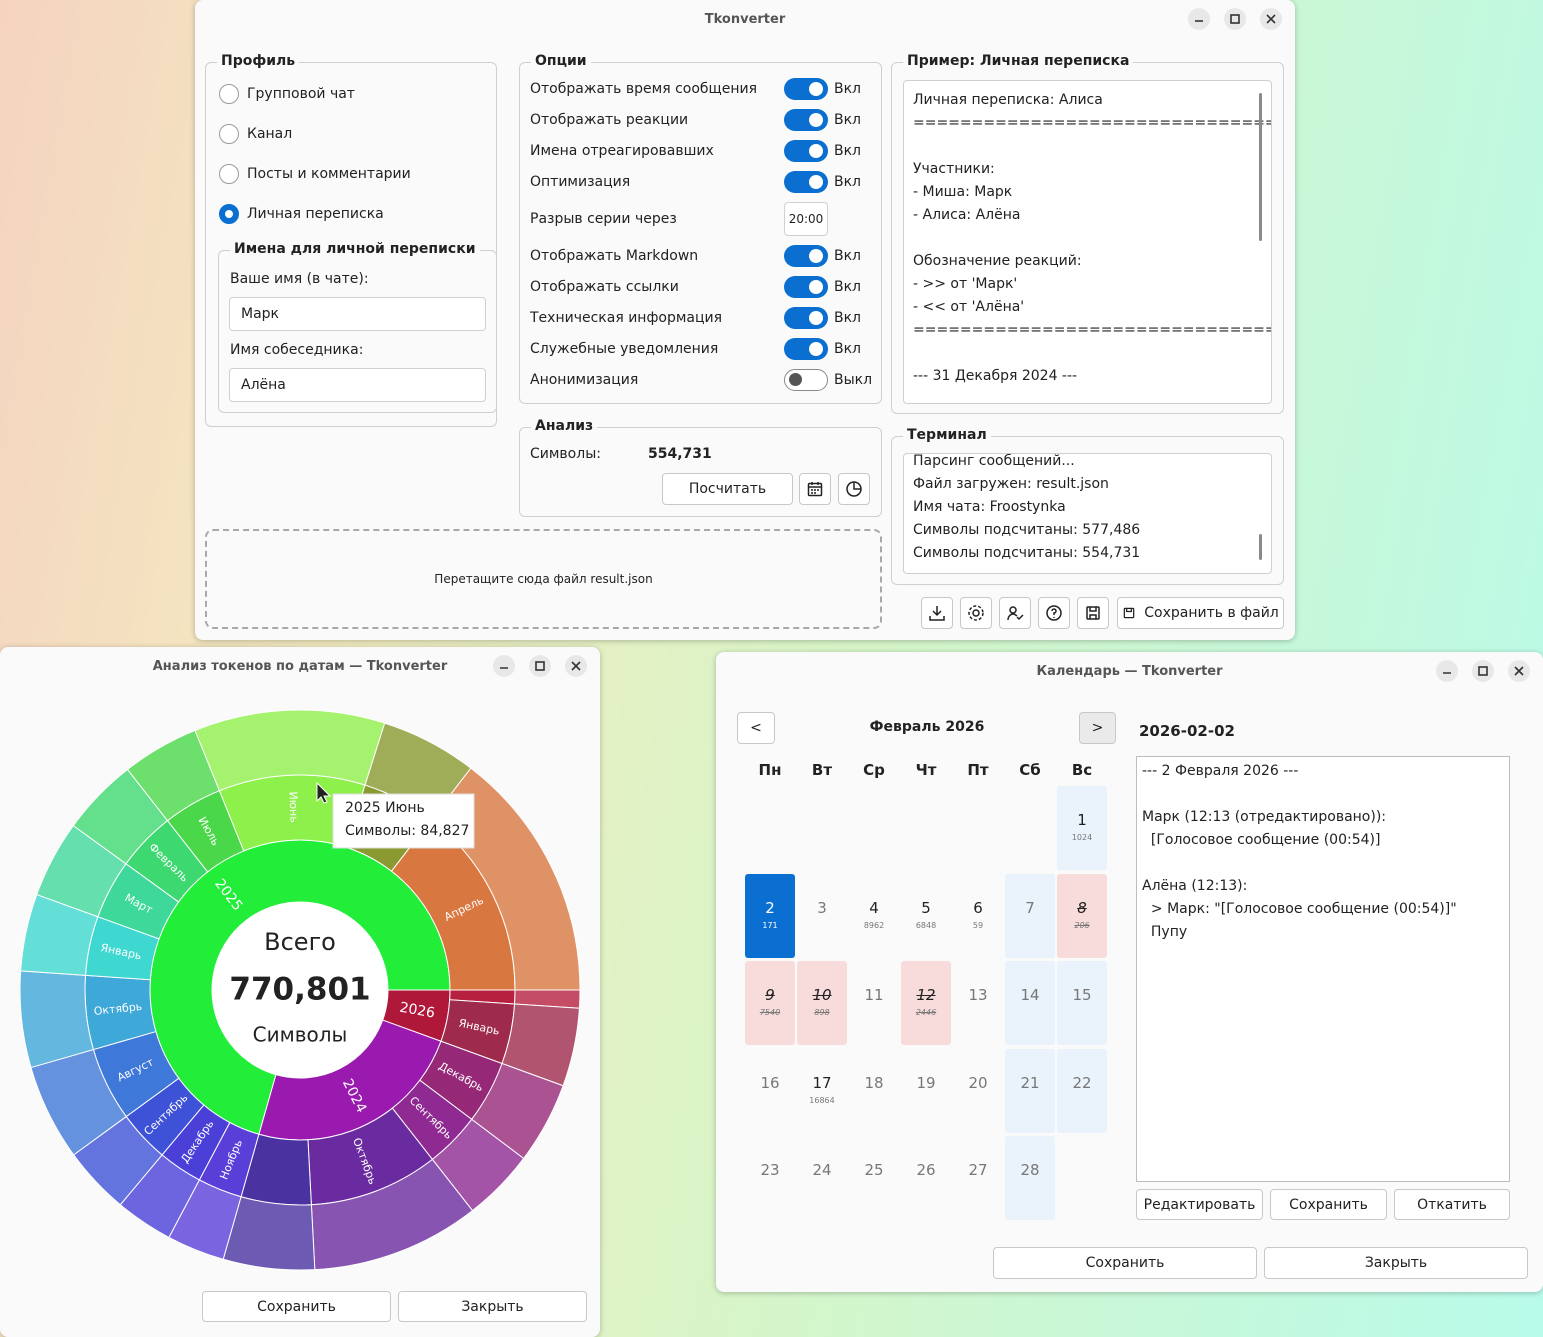 Image resolution: width=1543 pixels, height=1337 pixels. I want to click on segment-label: Октябрь, so click(118, 1009).